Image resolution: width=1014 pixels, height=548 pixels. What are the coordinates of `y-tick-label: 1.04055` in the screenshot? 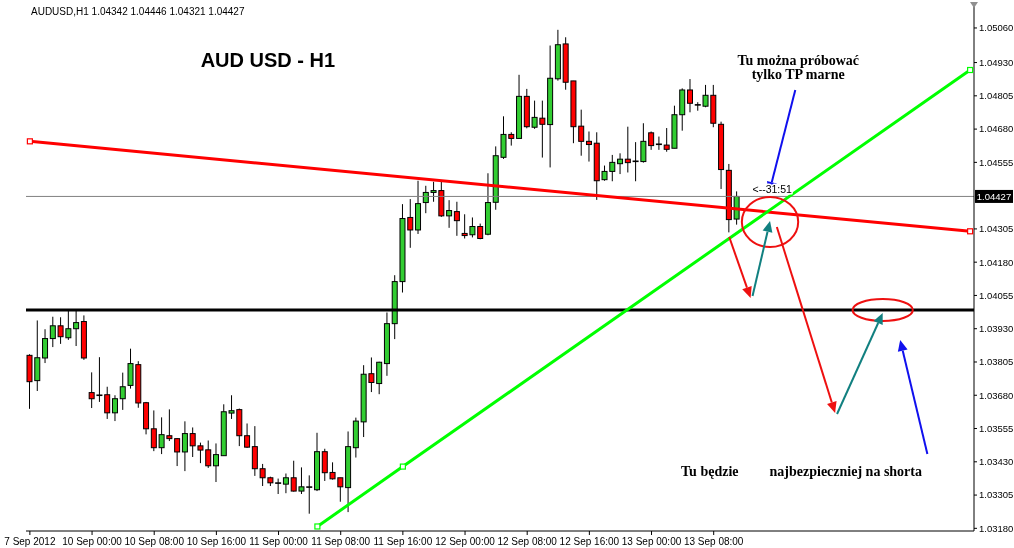 It's located at (996, 295).